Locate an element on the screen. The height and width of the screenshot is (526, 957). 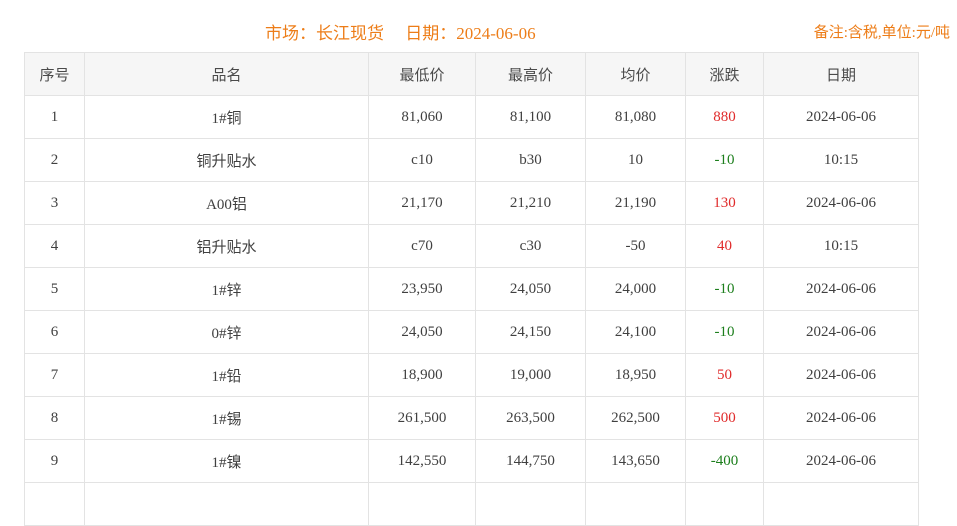
cell-high: 81,100 is located at coordinates (530, 117).